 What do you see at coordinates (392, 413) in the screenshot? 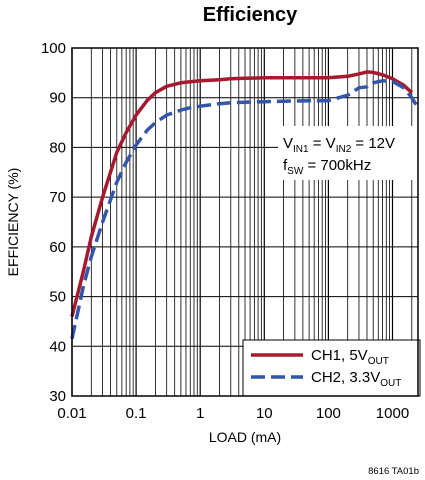
I see `x-tick-label: 1000` at bounding box center [392, 413].